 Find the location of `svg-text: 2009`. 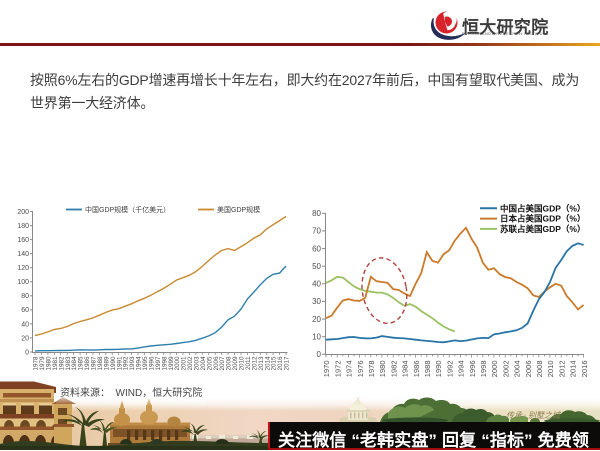

svg-text: 2009 is located at coordinates (235, 363).